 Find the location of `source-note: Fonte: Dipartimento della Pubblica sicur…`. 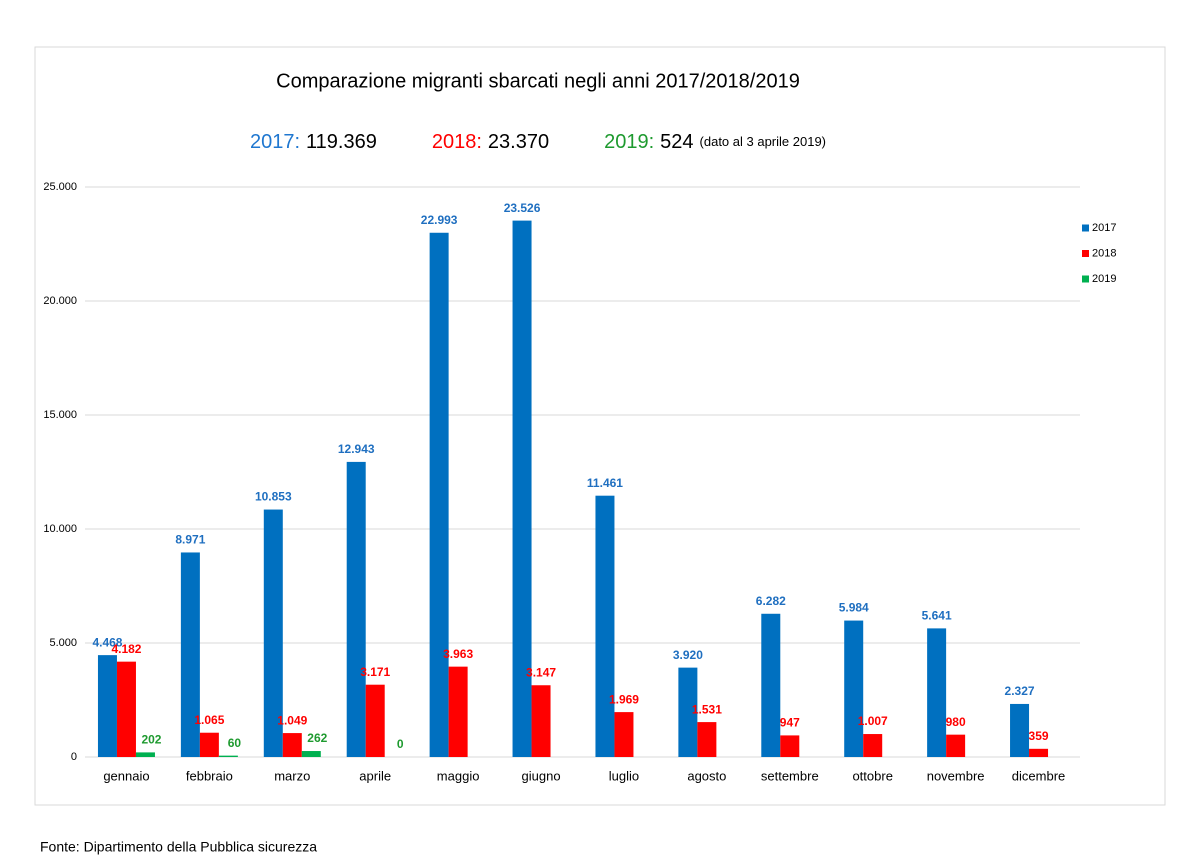

source-note: Fonte: Dipartimento della Pubblica sicur… is located at coordinates (178, 847).